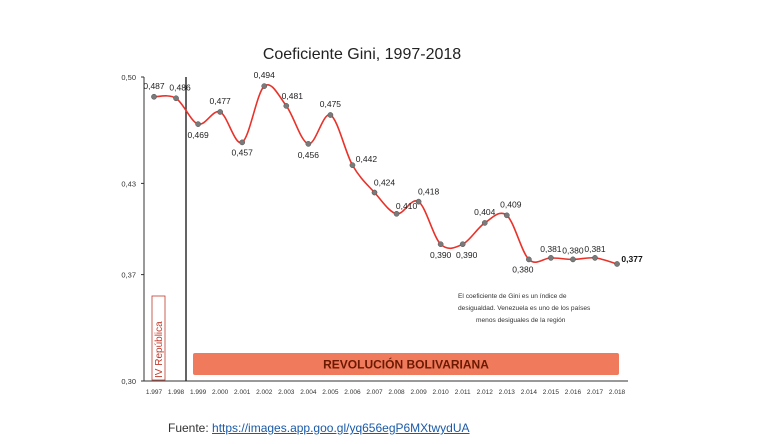 Image resolution: width=784 pixels, height=444 pixels. What do you see at coordinates (132, 229) in the screenshot?
I see `y-tick-group: 0,50 0,43 0,37 0,30` at bounding box center [132, 229].